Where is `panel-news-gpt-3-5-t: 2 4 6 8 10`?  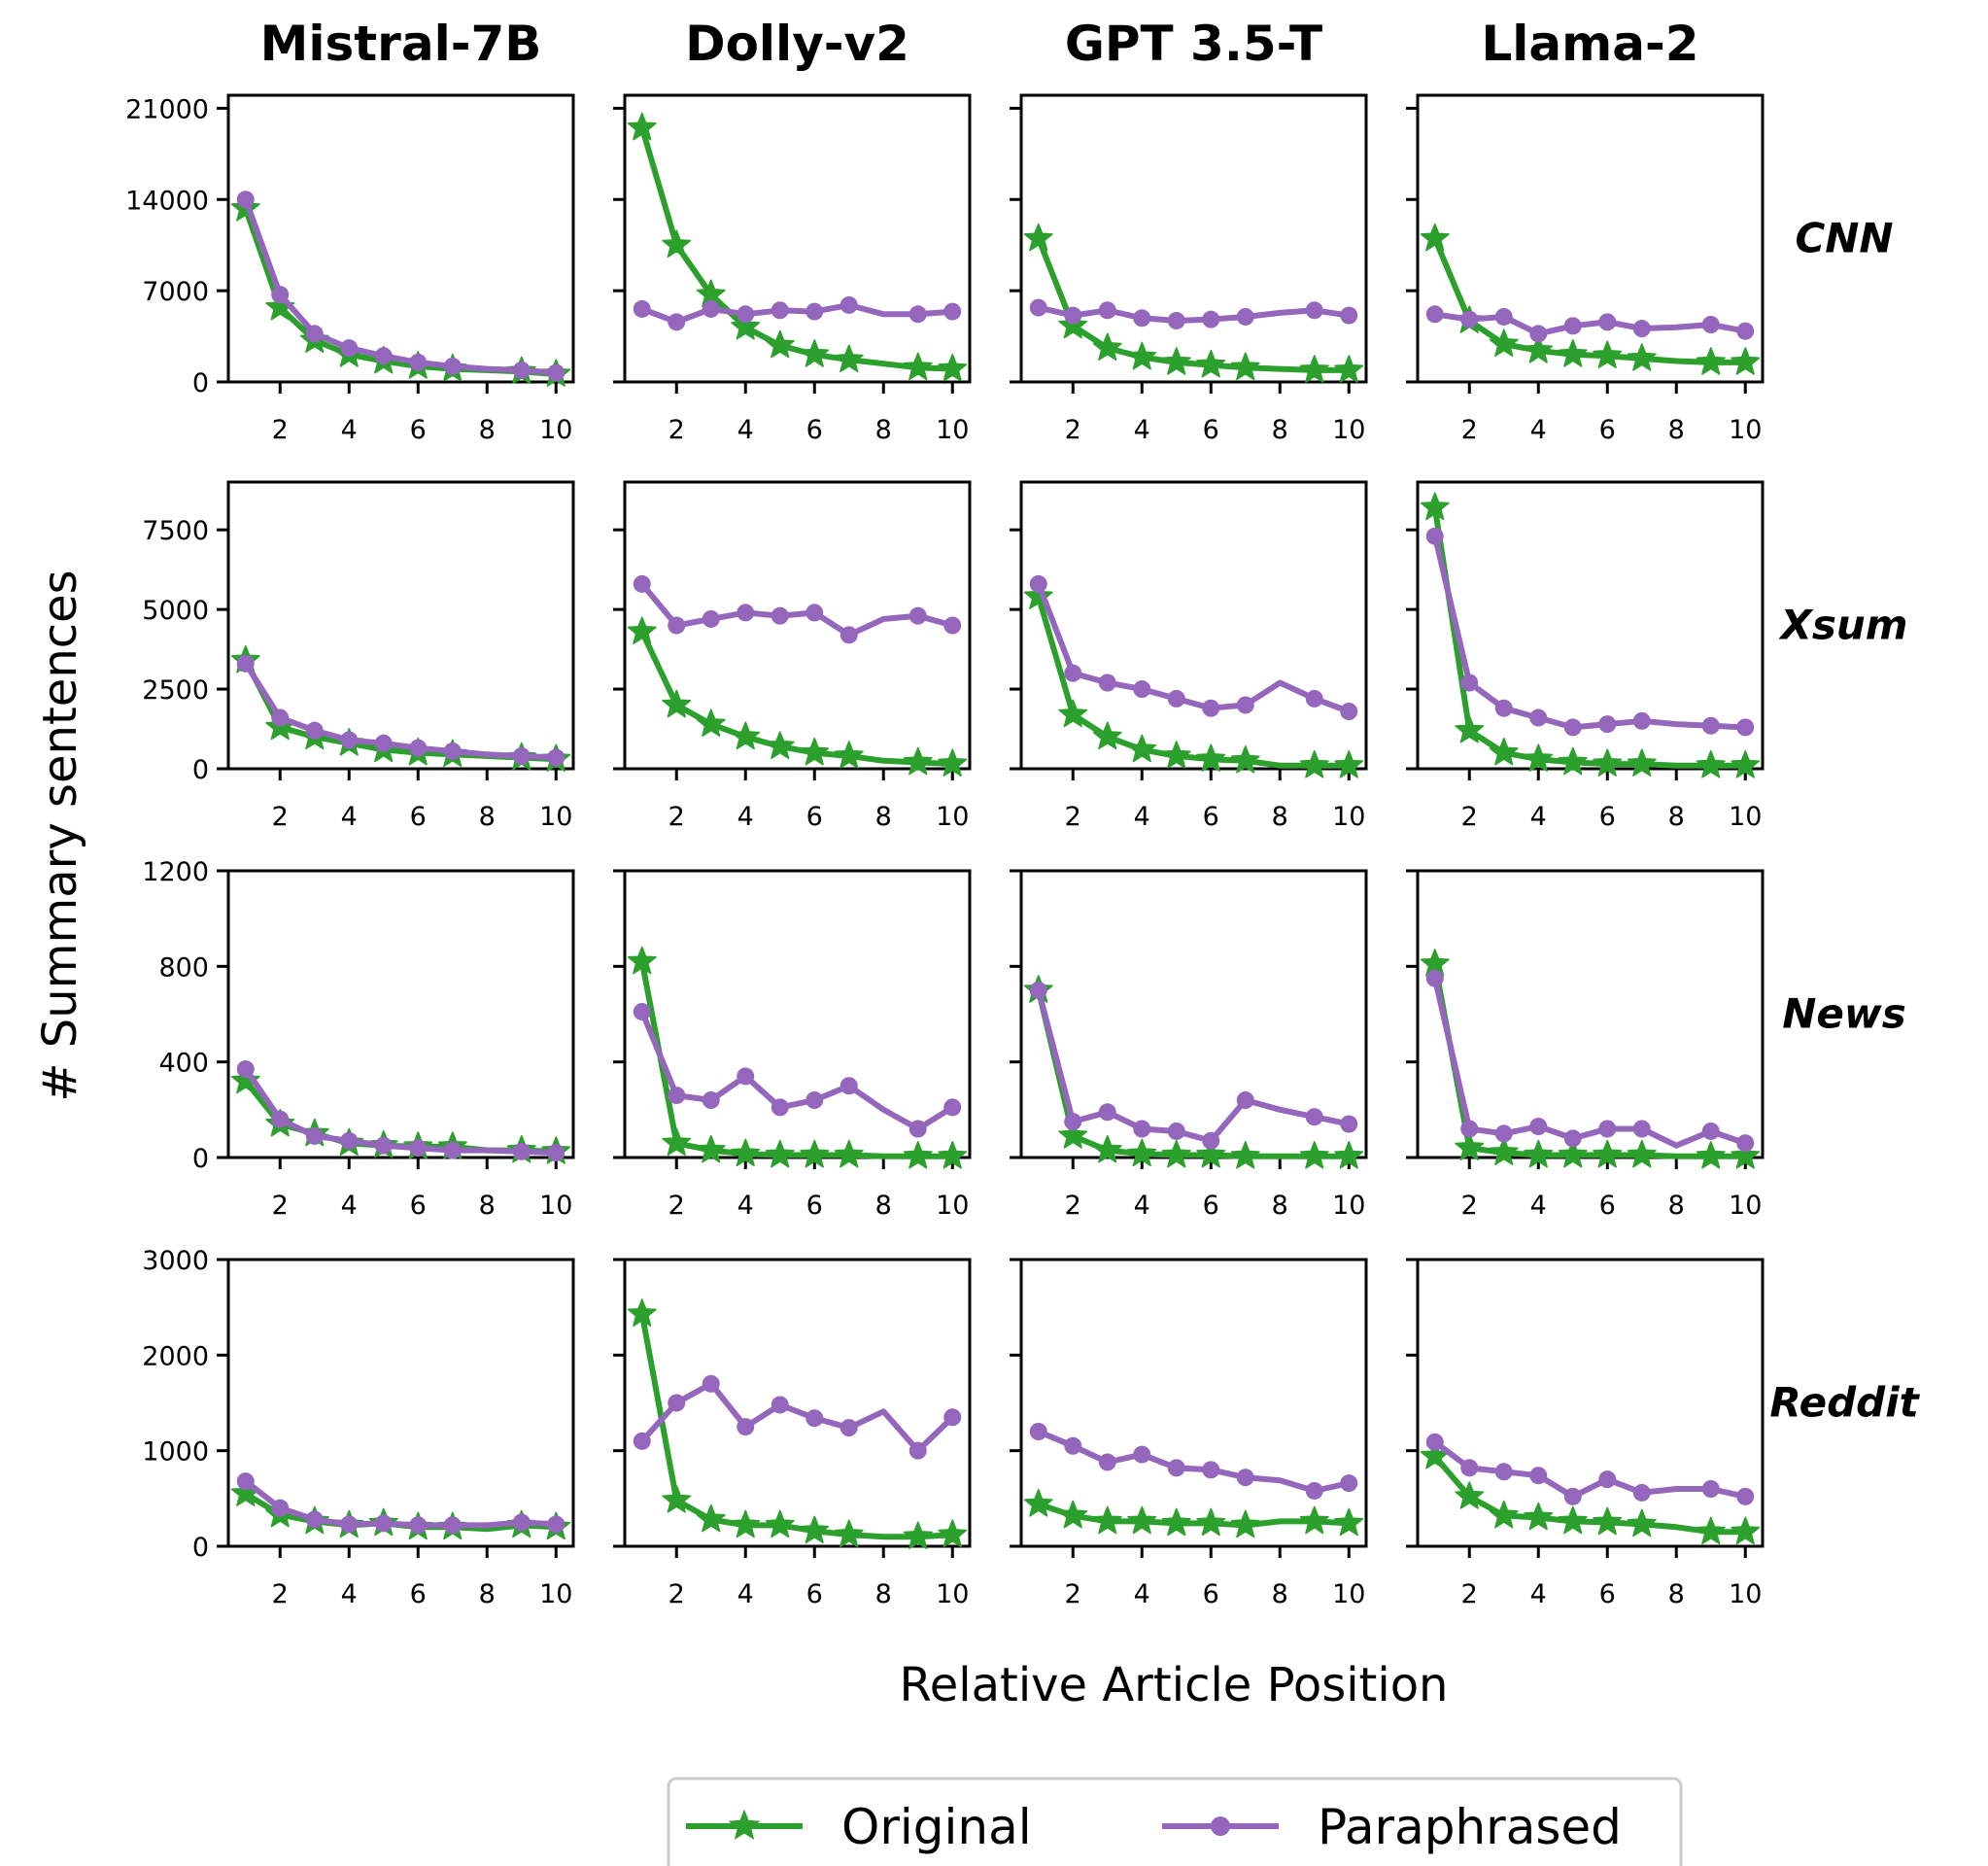 panel-news-gpt-3-5-t: 2 4 6 8 10 is located at coordinates (1189, 1045).